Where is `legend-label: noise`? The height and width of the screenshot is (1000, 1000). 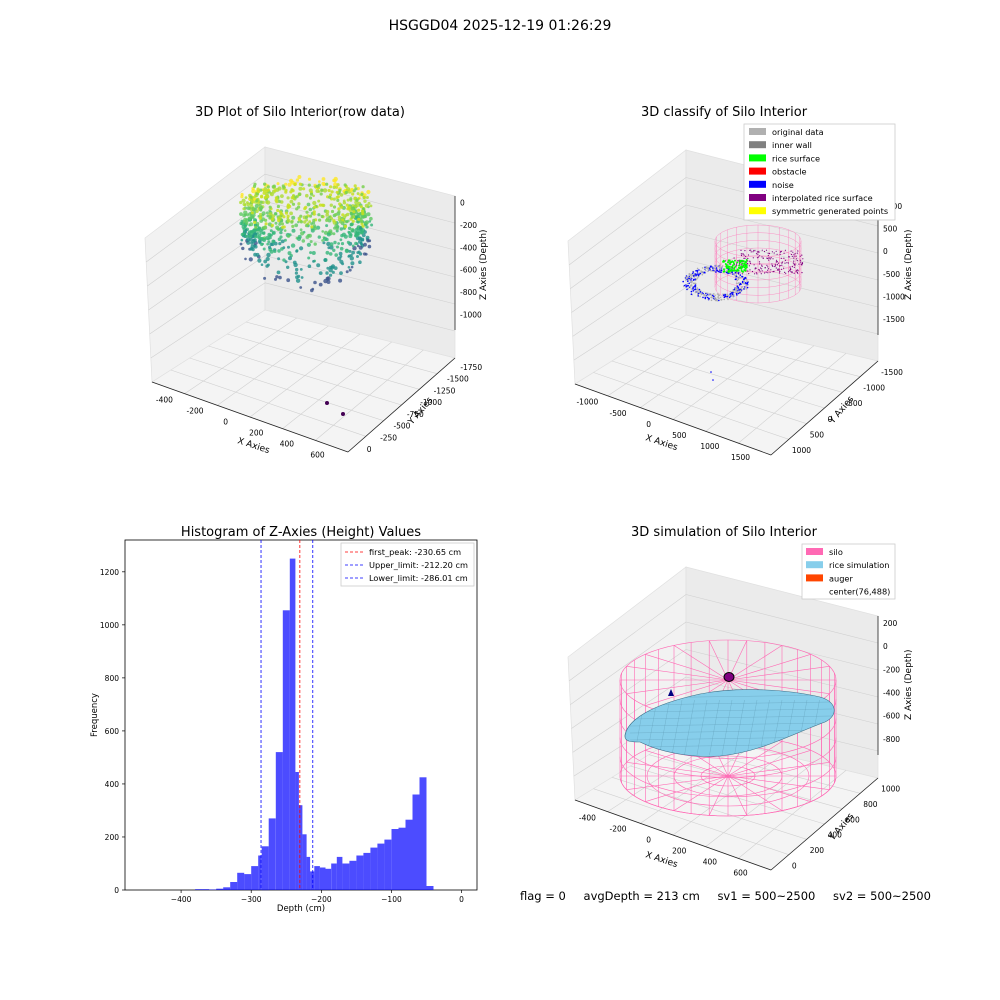 legend-label: noise is located at coordinates (783, 185).